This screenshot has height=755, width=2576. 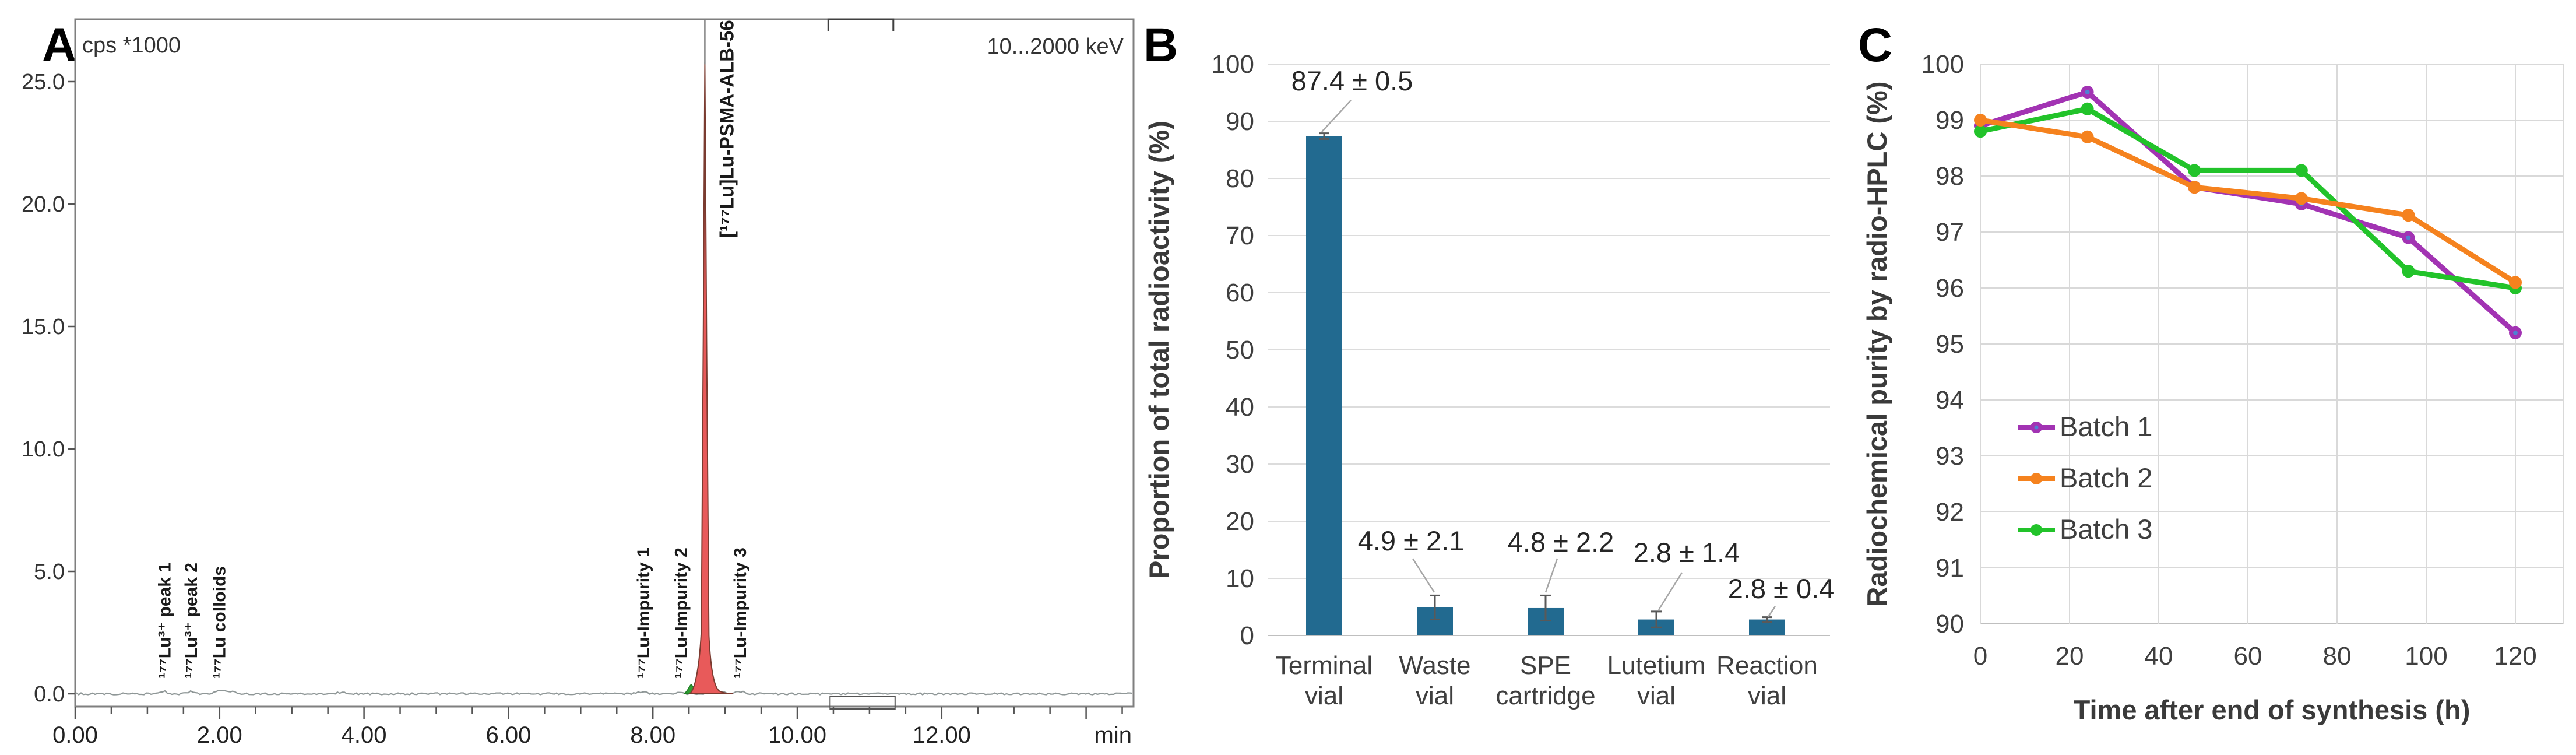 I want to click on baseline-trace, so click(x=604, y=692).